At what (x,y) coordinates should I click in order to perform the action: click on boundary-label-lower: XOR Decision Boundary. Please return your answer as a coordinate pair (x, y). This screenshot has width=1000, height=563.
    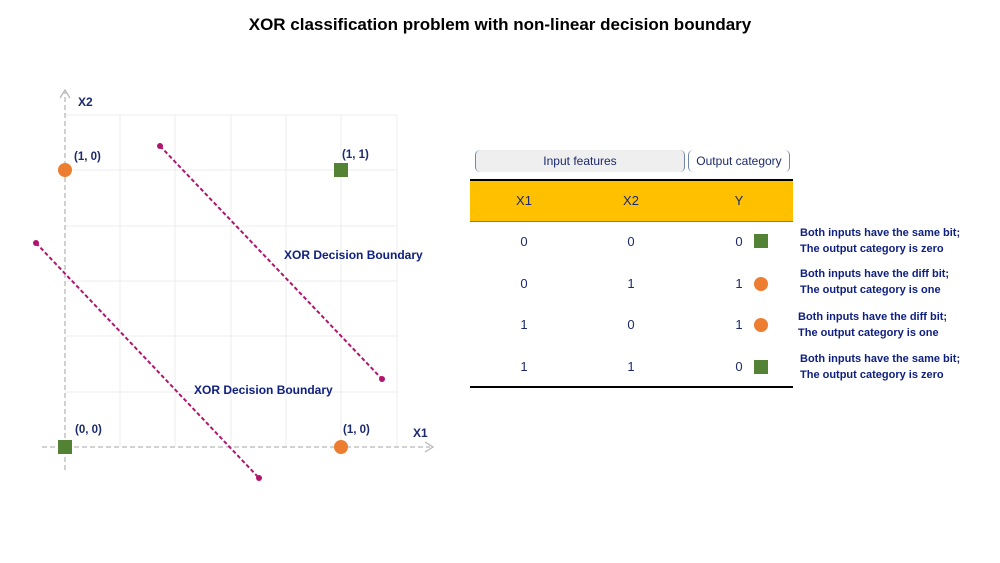
    Looking at the image, I should click on (263, 390).